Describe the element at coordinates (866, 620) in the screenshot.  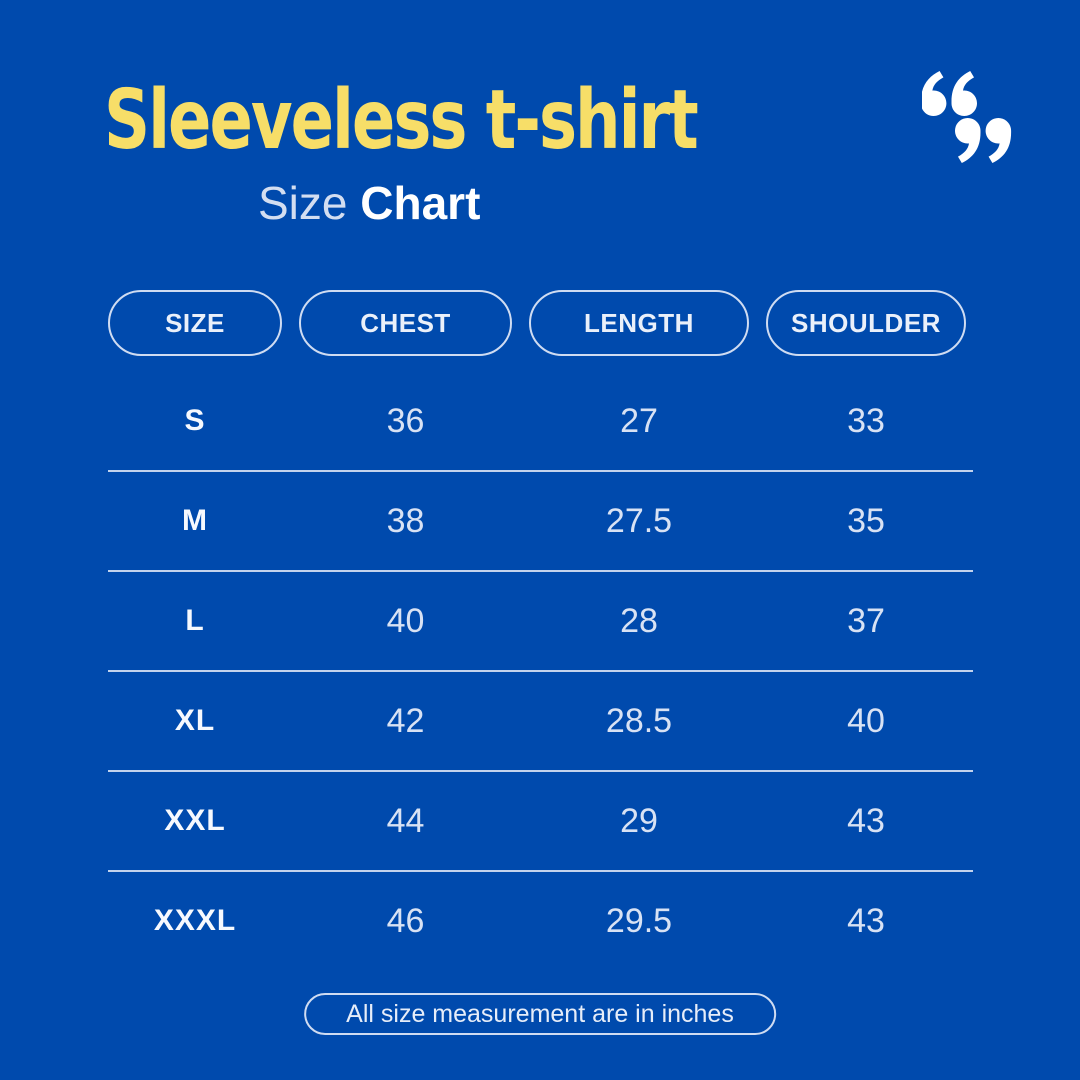
I see `measurement-value: 37` at that location.